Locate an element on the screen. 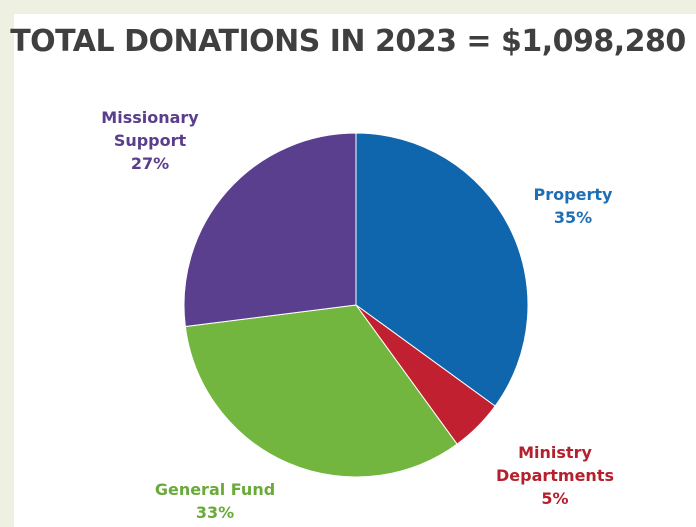 The height and width of the screenshot is (527, 696). slice-label-missionary-line2: Support is located at coordinates (150, 140).